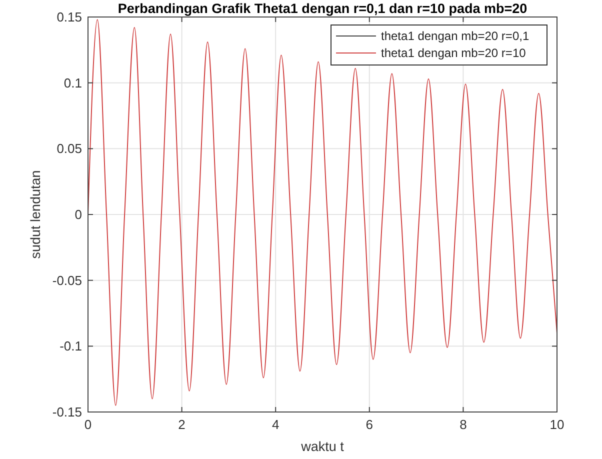  Describe the element at coordinates (557, 424) in the screenshot. I see `x-tick-label: 10` at that location.